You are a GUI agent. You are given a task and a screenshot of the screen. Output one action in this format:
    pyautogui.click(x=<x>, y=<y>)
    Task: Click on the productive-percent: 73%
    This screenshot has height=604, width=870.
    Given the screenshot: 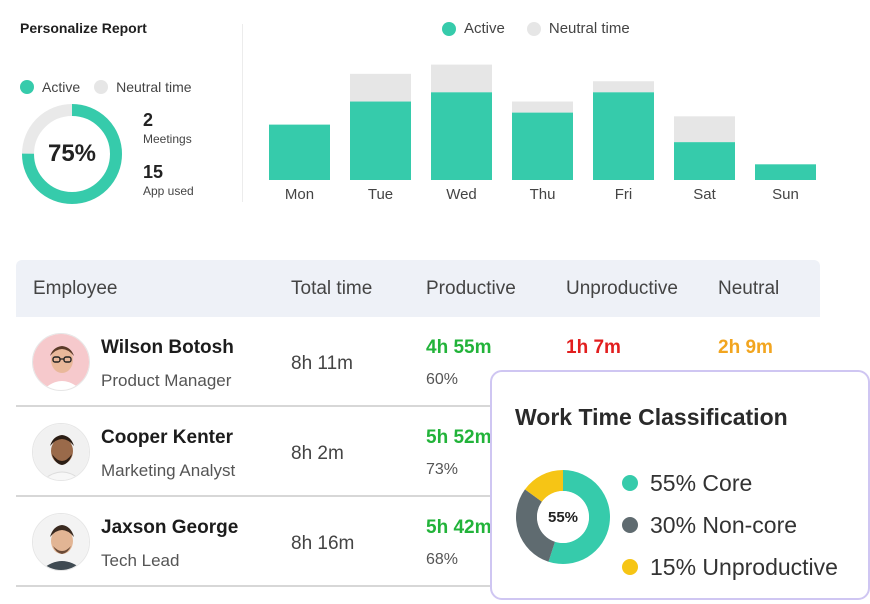 What is the action you would take?
    pyautogui.click(x=442, y=469)
    